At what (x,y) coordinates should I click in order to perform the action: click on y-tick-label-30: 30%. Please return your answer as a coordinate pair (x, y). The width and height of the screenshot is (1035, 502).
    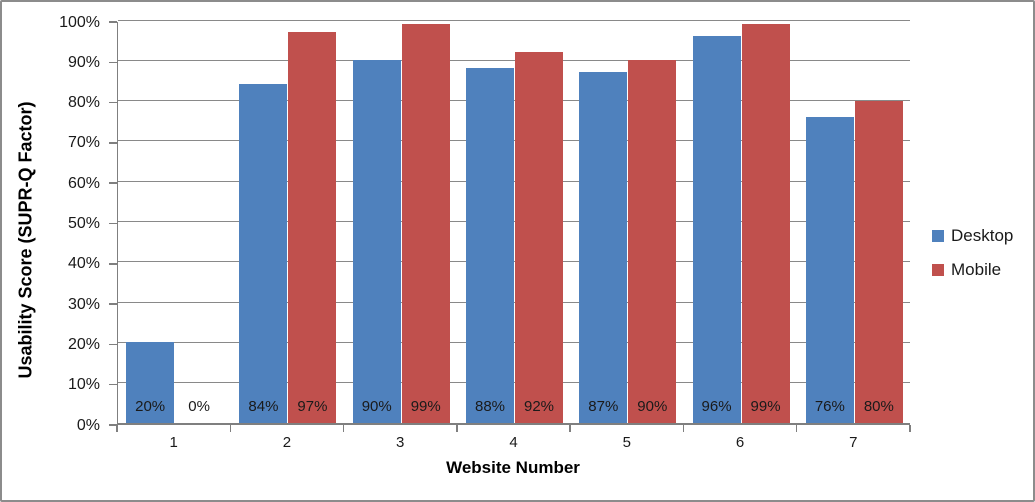
    Looking at the image, I should click on (83, 304).